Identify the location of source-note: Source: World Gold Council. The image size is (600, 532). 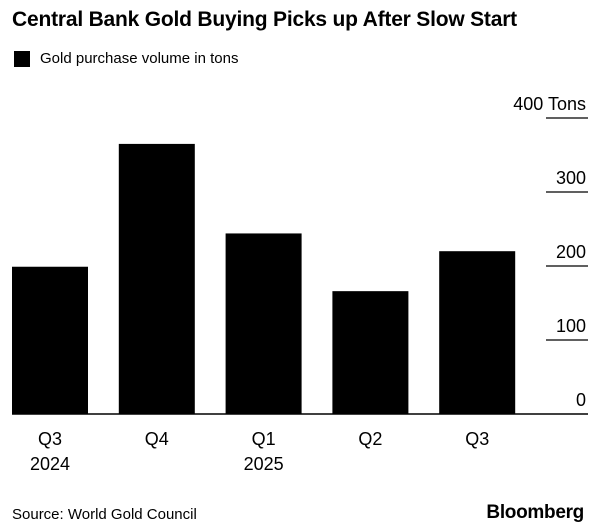
(104, 514).